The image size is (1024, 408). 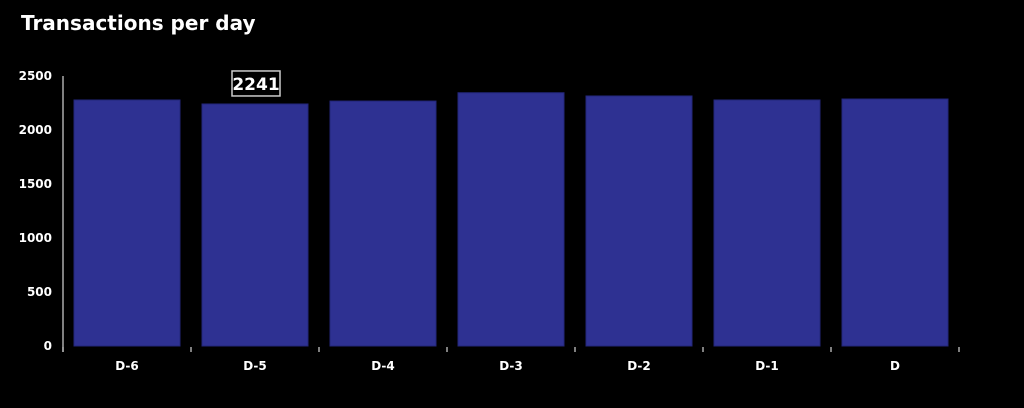 What do you see at coordinates (39, 292) in the screenshot?
I see `y-tick-label: 500` at bounding box center [39, 292].